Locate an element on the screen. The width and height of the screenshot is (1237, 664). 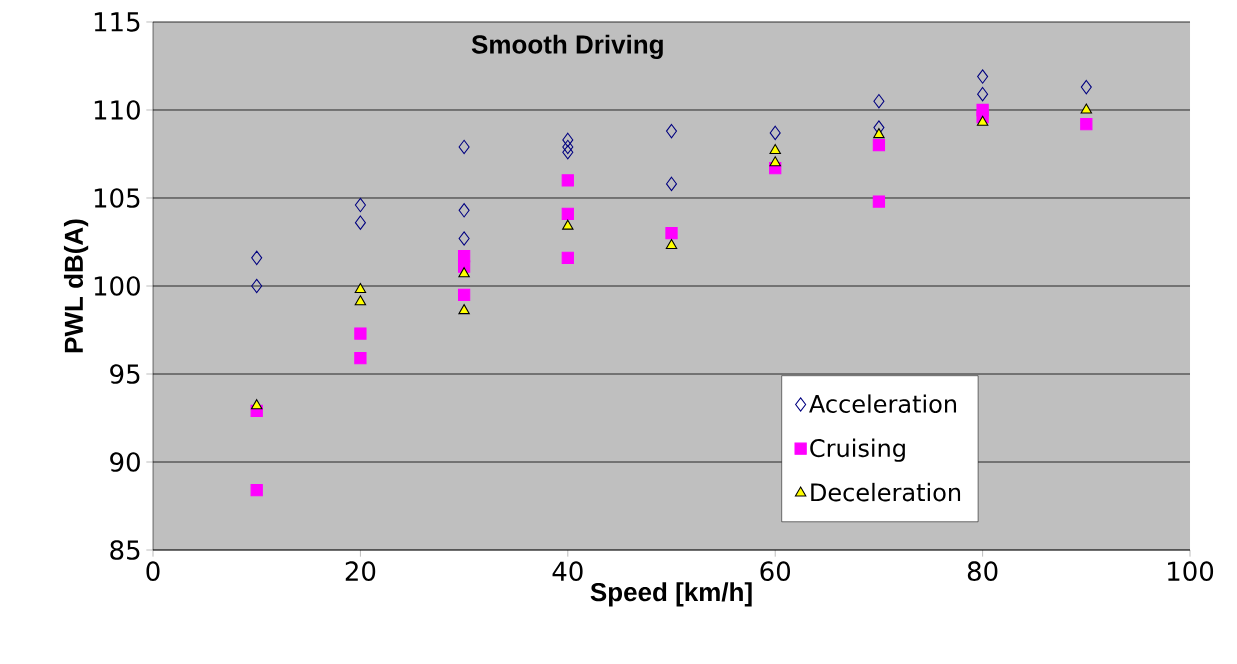
y-axis-title: PWL dB(A) is located at coordinates (76, 286).